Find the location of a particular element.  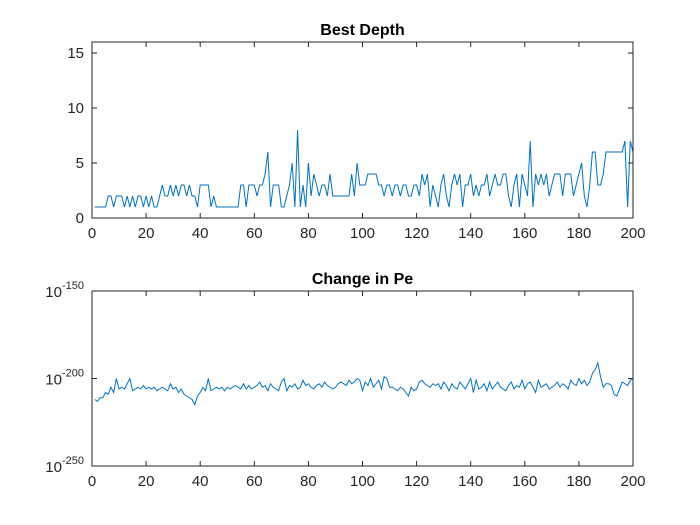

y-tick-label: 10-150 is located at coordinates (64, 290).